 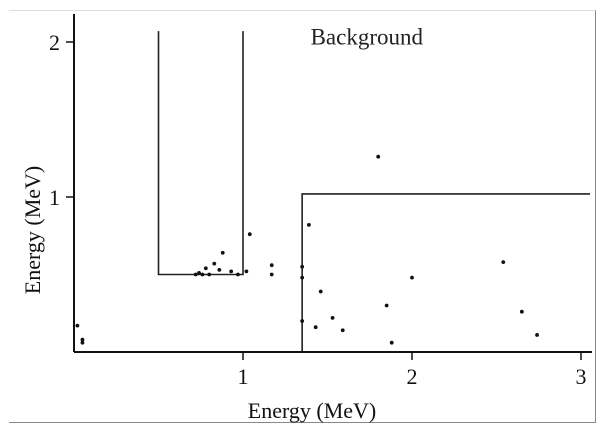 I want to click on region-tall-box, so click(x=200, y=153).